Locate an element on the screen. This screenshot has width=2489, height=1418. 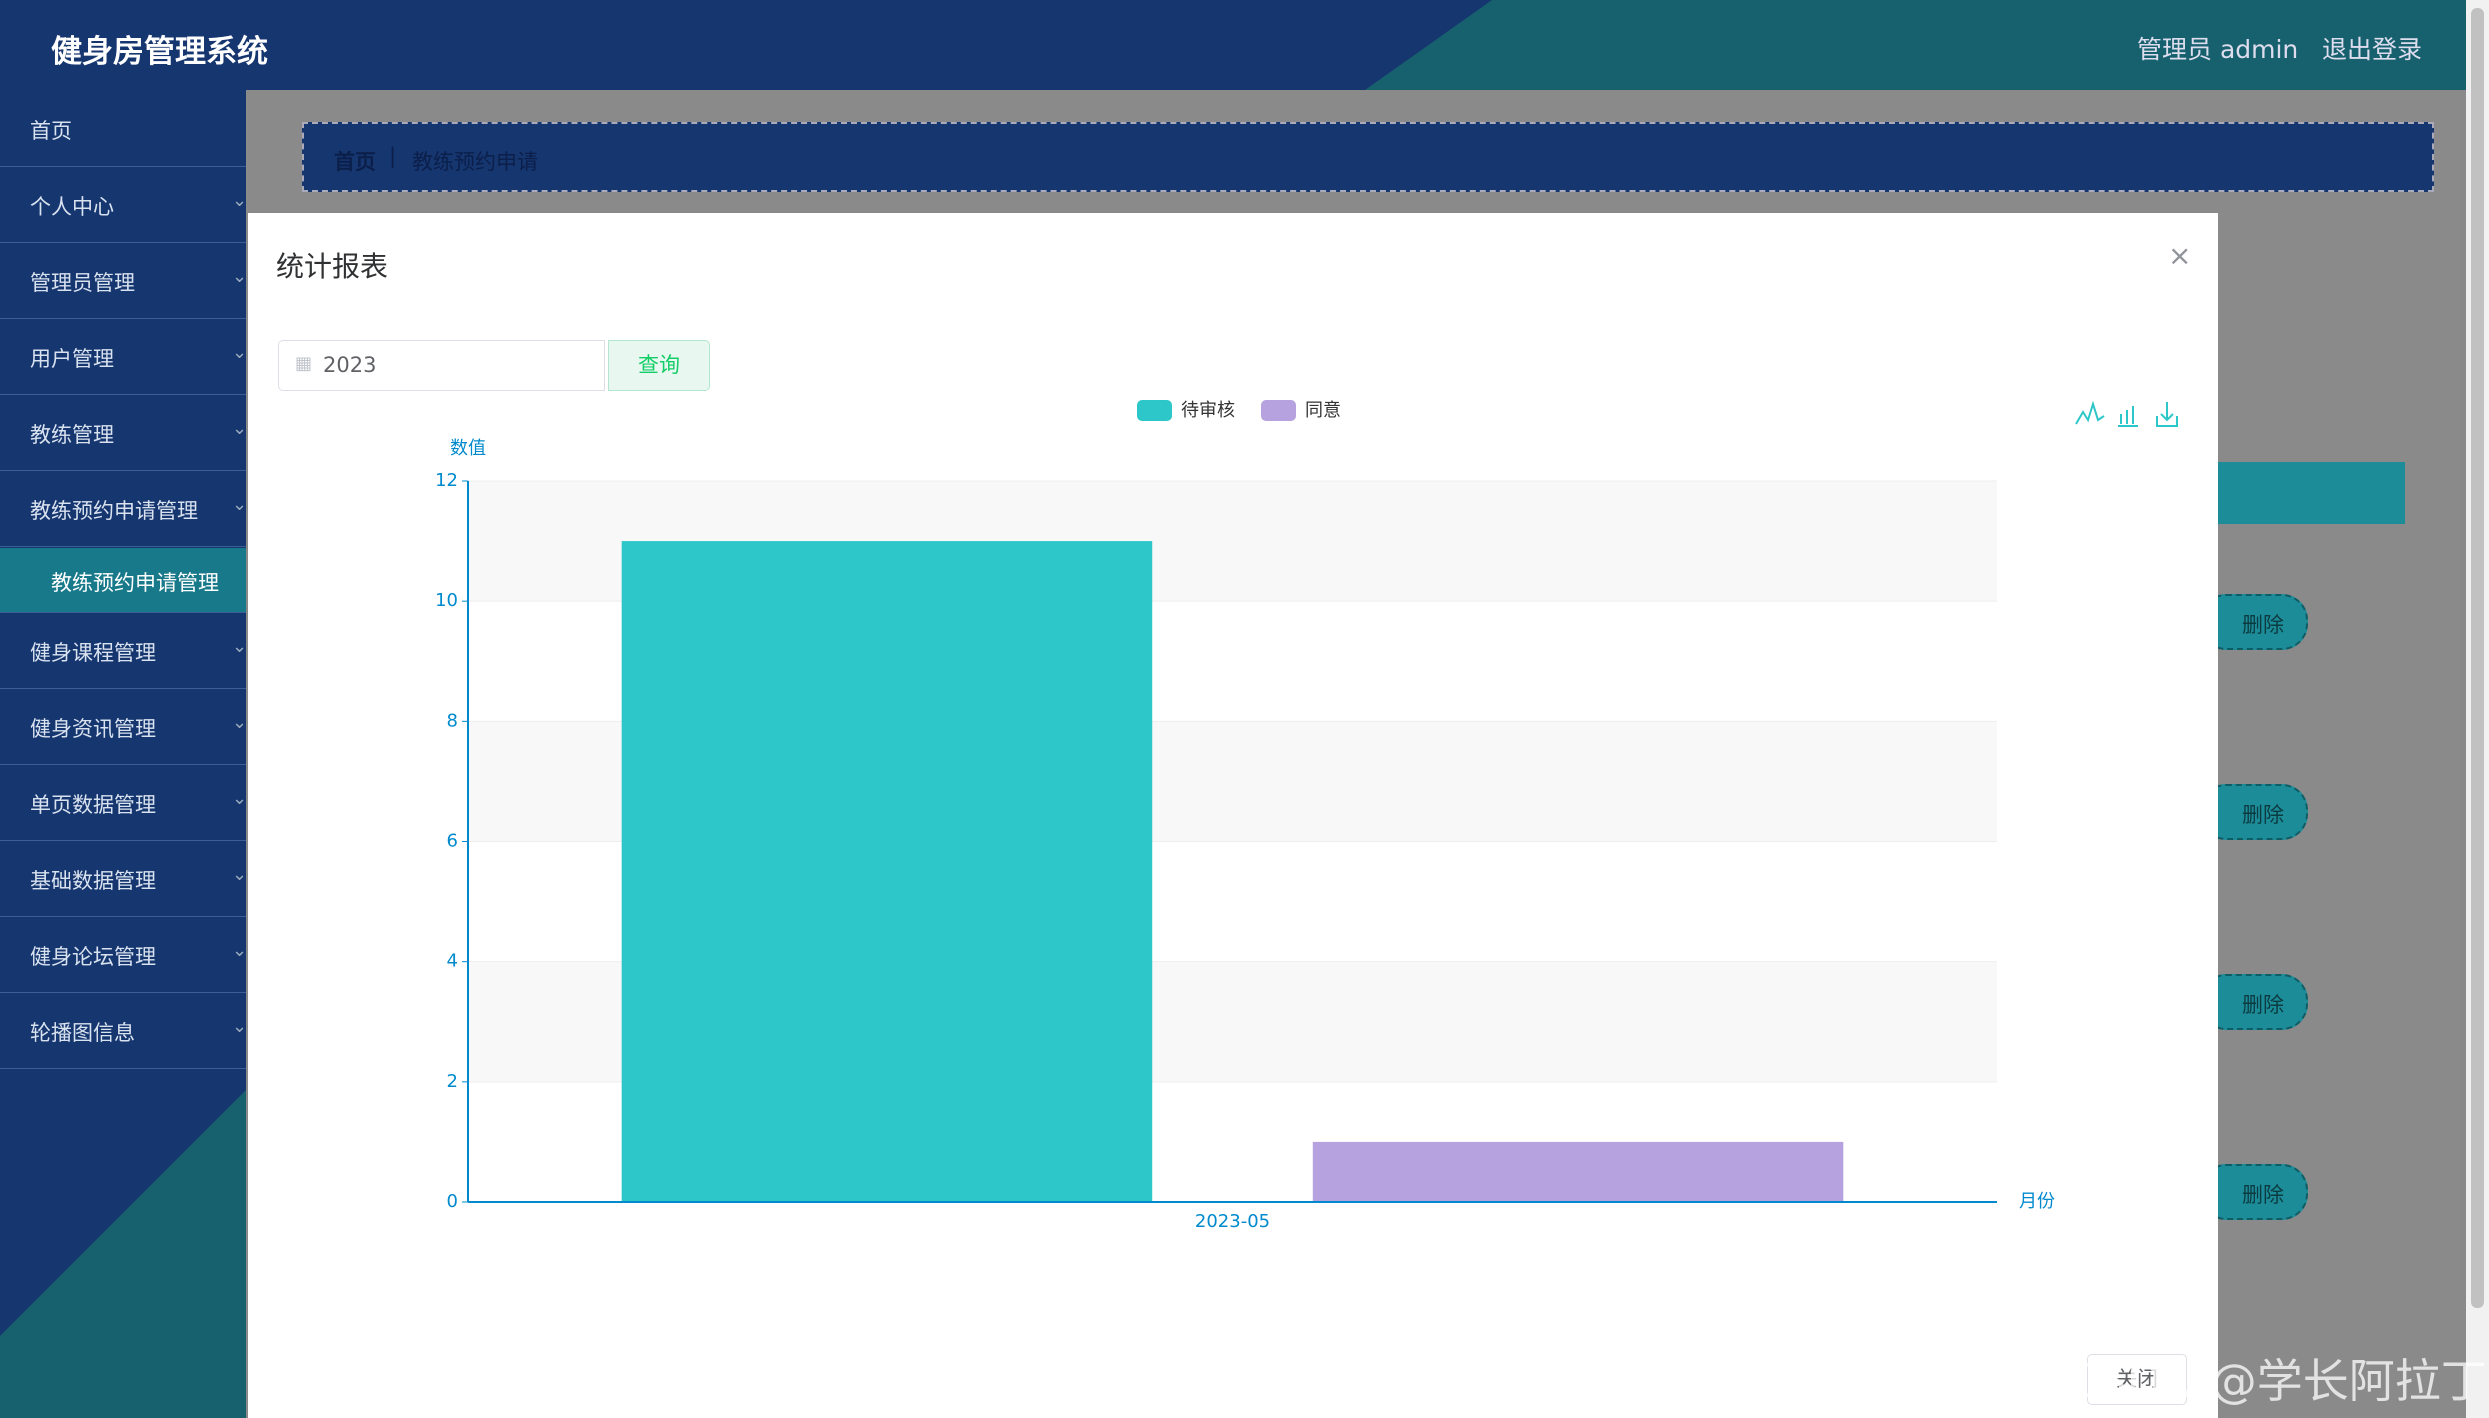
menu-item: 教练预约申请管理 ⌄ is located at coordinates (123, 508).